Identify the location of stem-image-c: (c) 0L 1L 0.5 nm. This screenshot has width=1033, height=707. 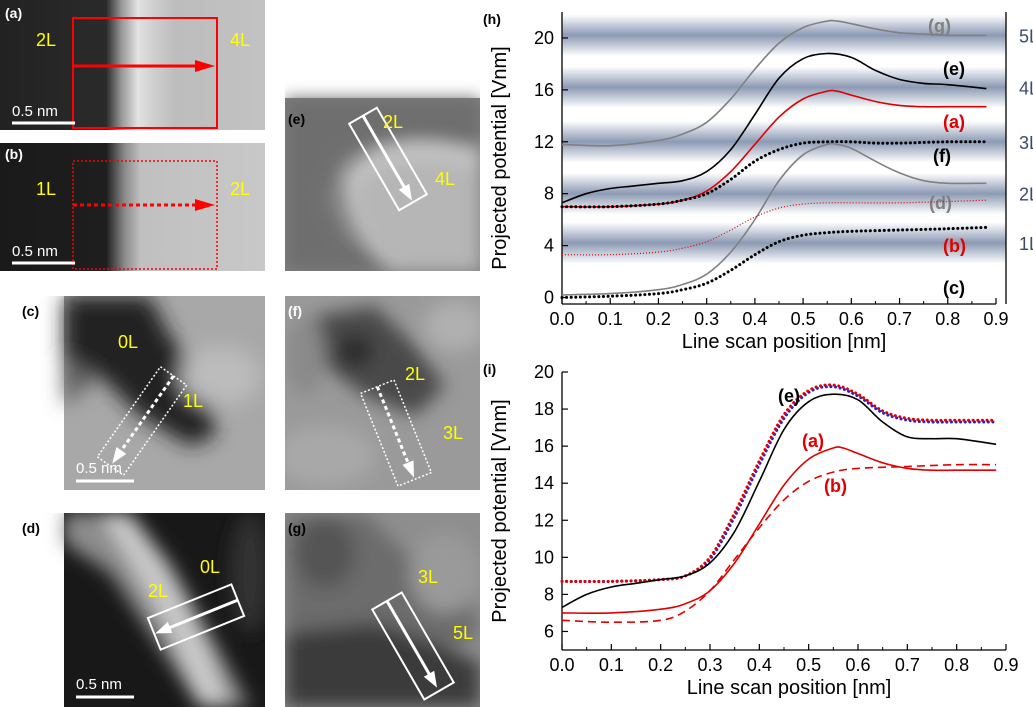
(132, 393).